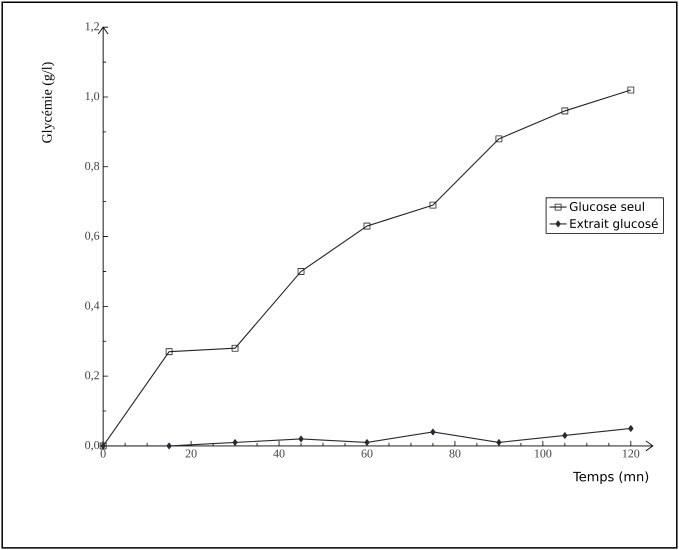 Image resolution: width=679 pixels, height=550 pixels. I want to click on y-tick-label: 1,2, so click(92, 27).